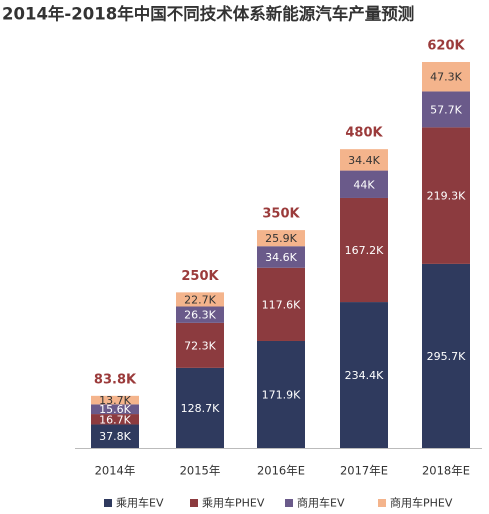  What do you see at coordinates (281, 471) in the screenshot?
I see `x-tick-label: 2016年E` at bounding box center [281, 471].